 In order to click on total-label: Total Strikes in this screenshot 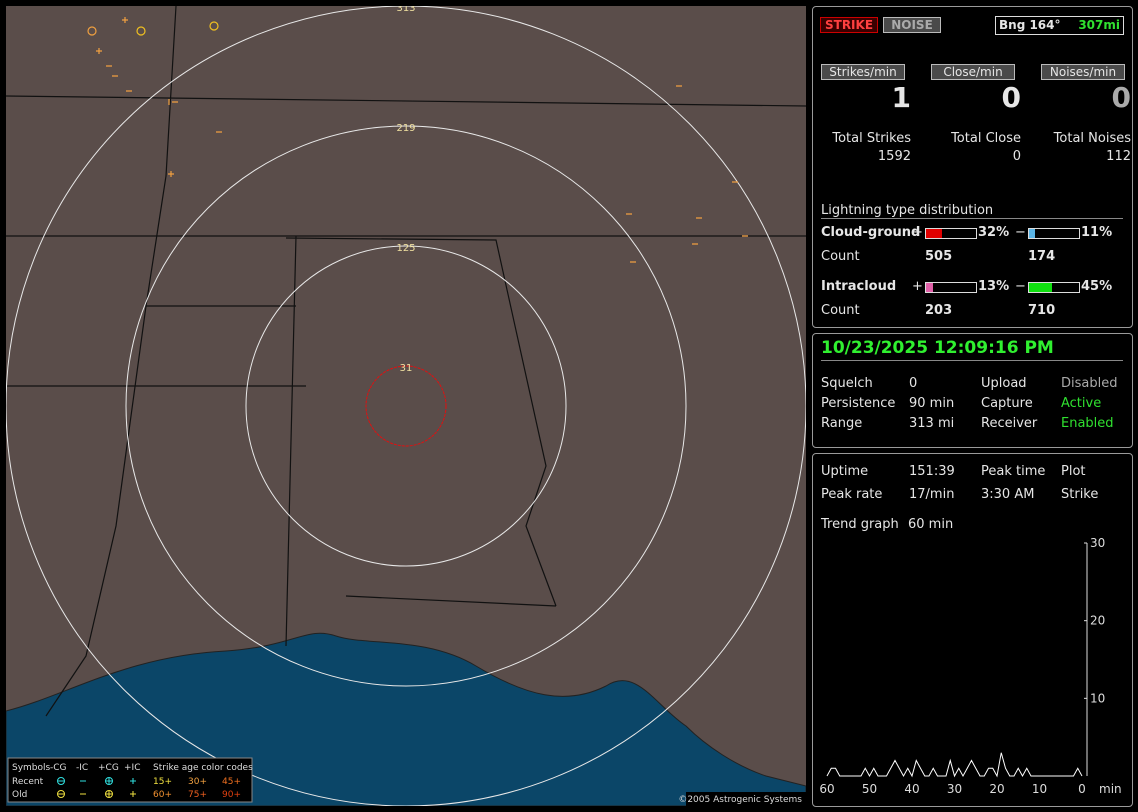, I will do `click(871, 138)`.